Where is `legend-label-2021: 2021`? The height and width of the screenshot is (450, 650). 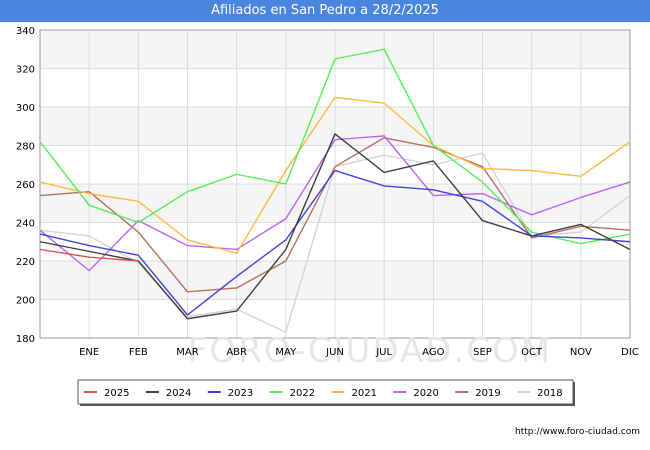
legend-label-2021: 2021 is located at coordinates (364, 393).